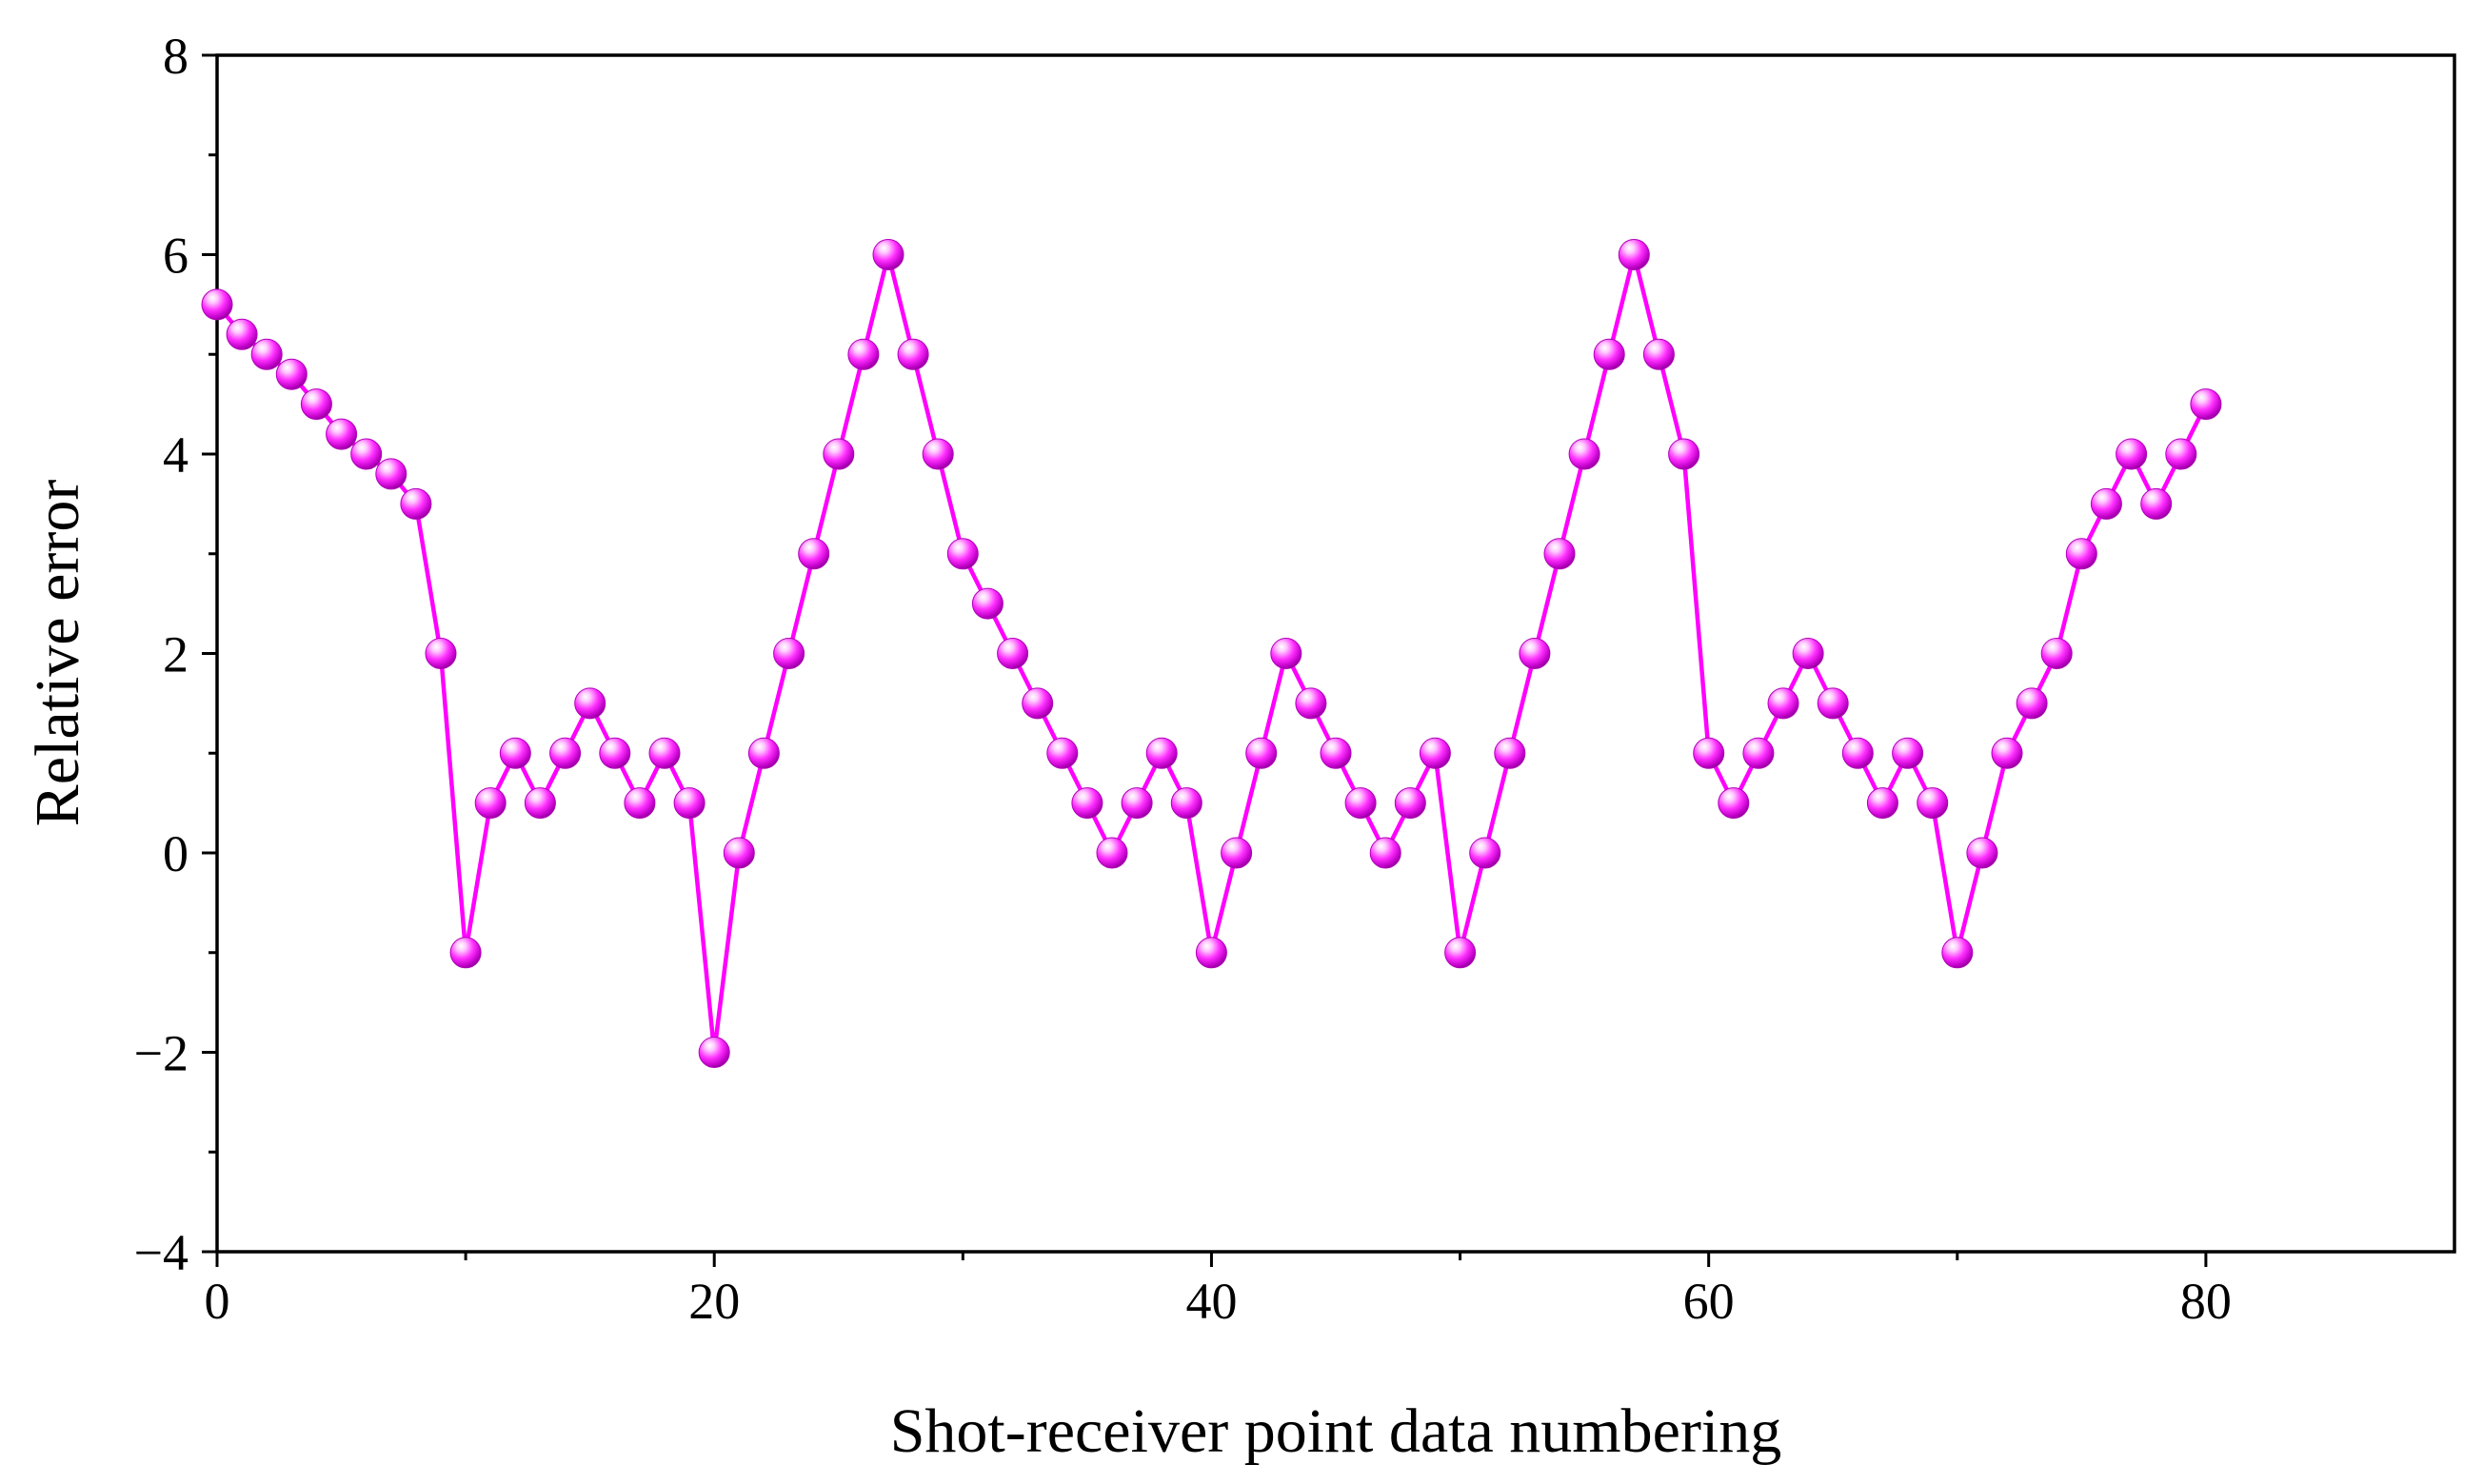 Image resolution: width=2484 pixels, height=1484 pixels. What do you see at coordinates (176, 853) in the screenshot?
I see `y-tick-label: 0` at bounding box center [176, 853].